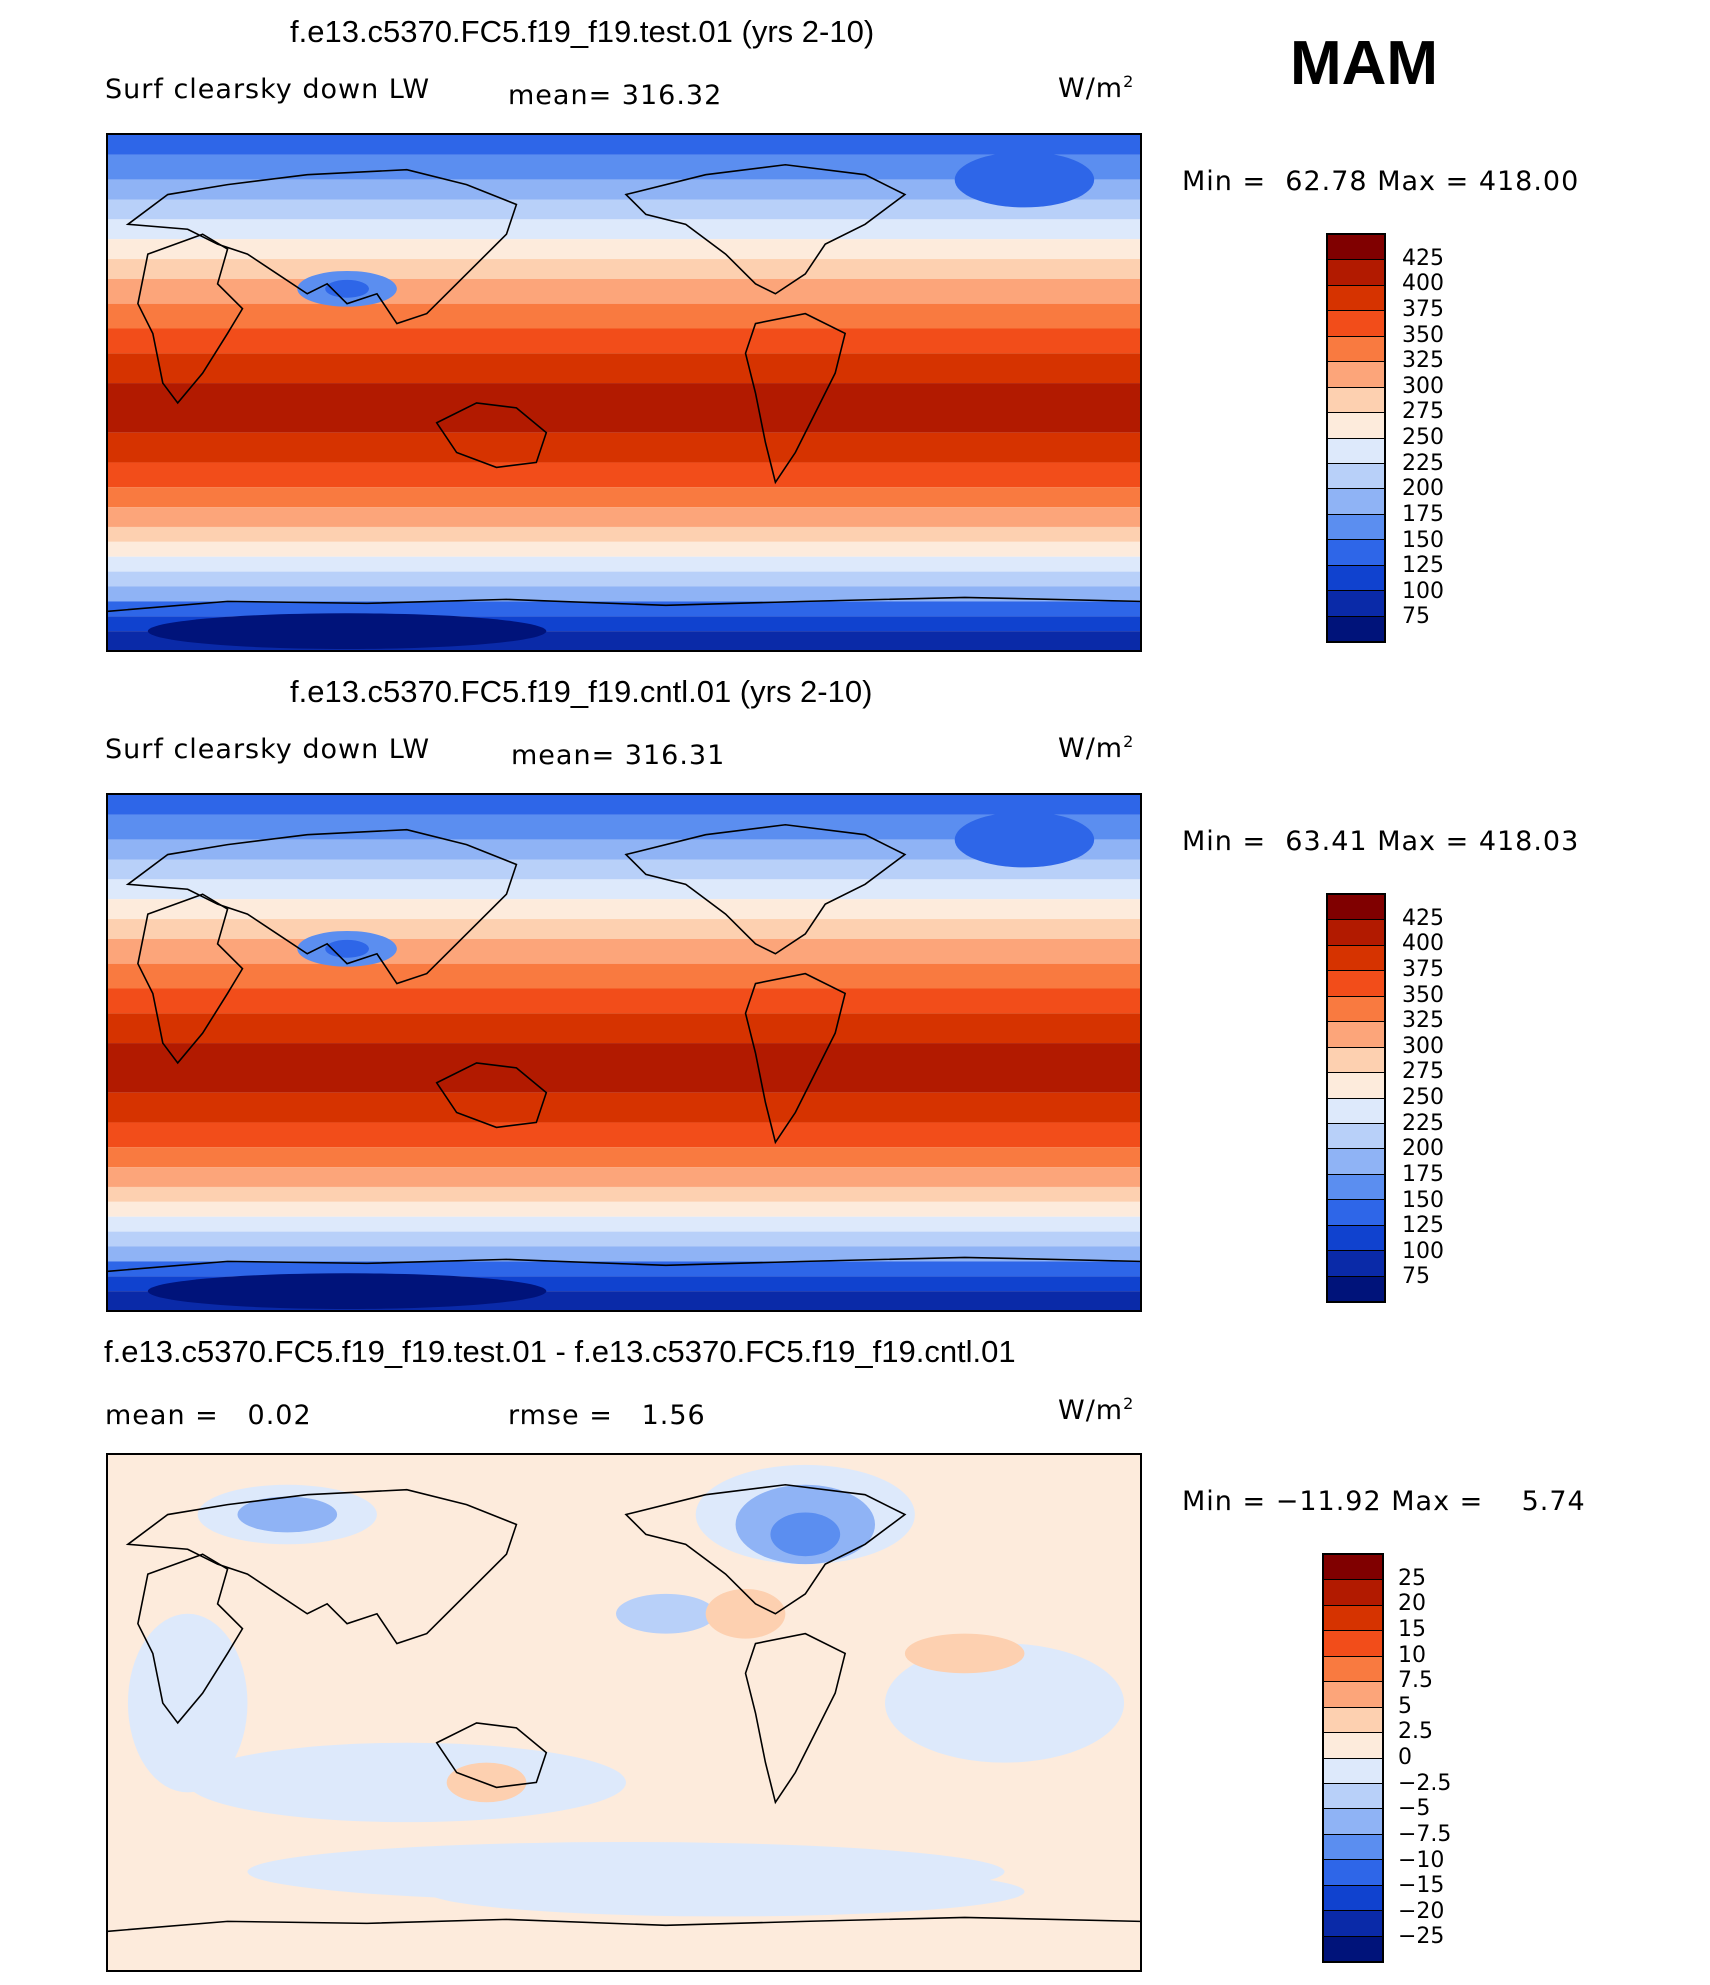  Describe the element at coordinates (1096, 1410) in the screenshot. I see `panel3-units: W/m2` at that location.